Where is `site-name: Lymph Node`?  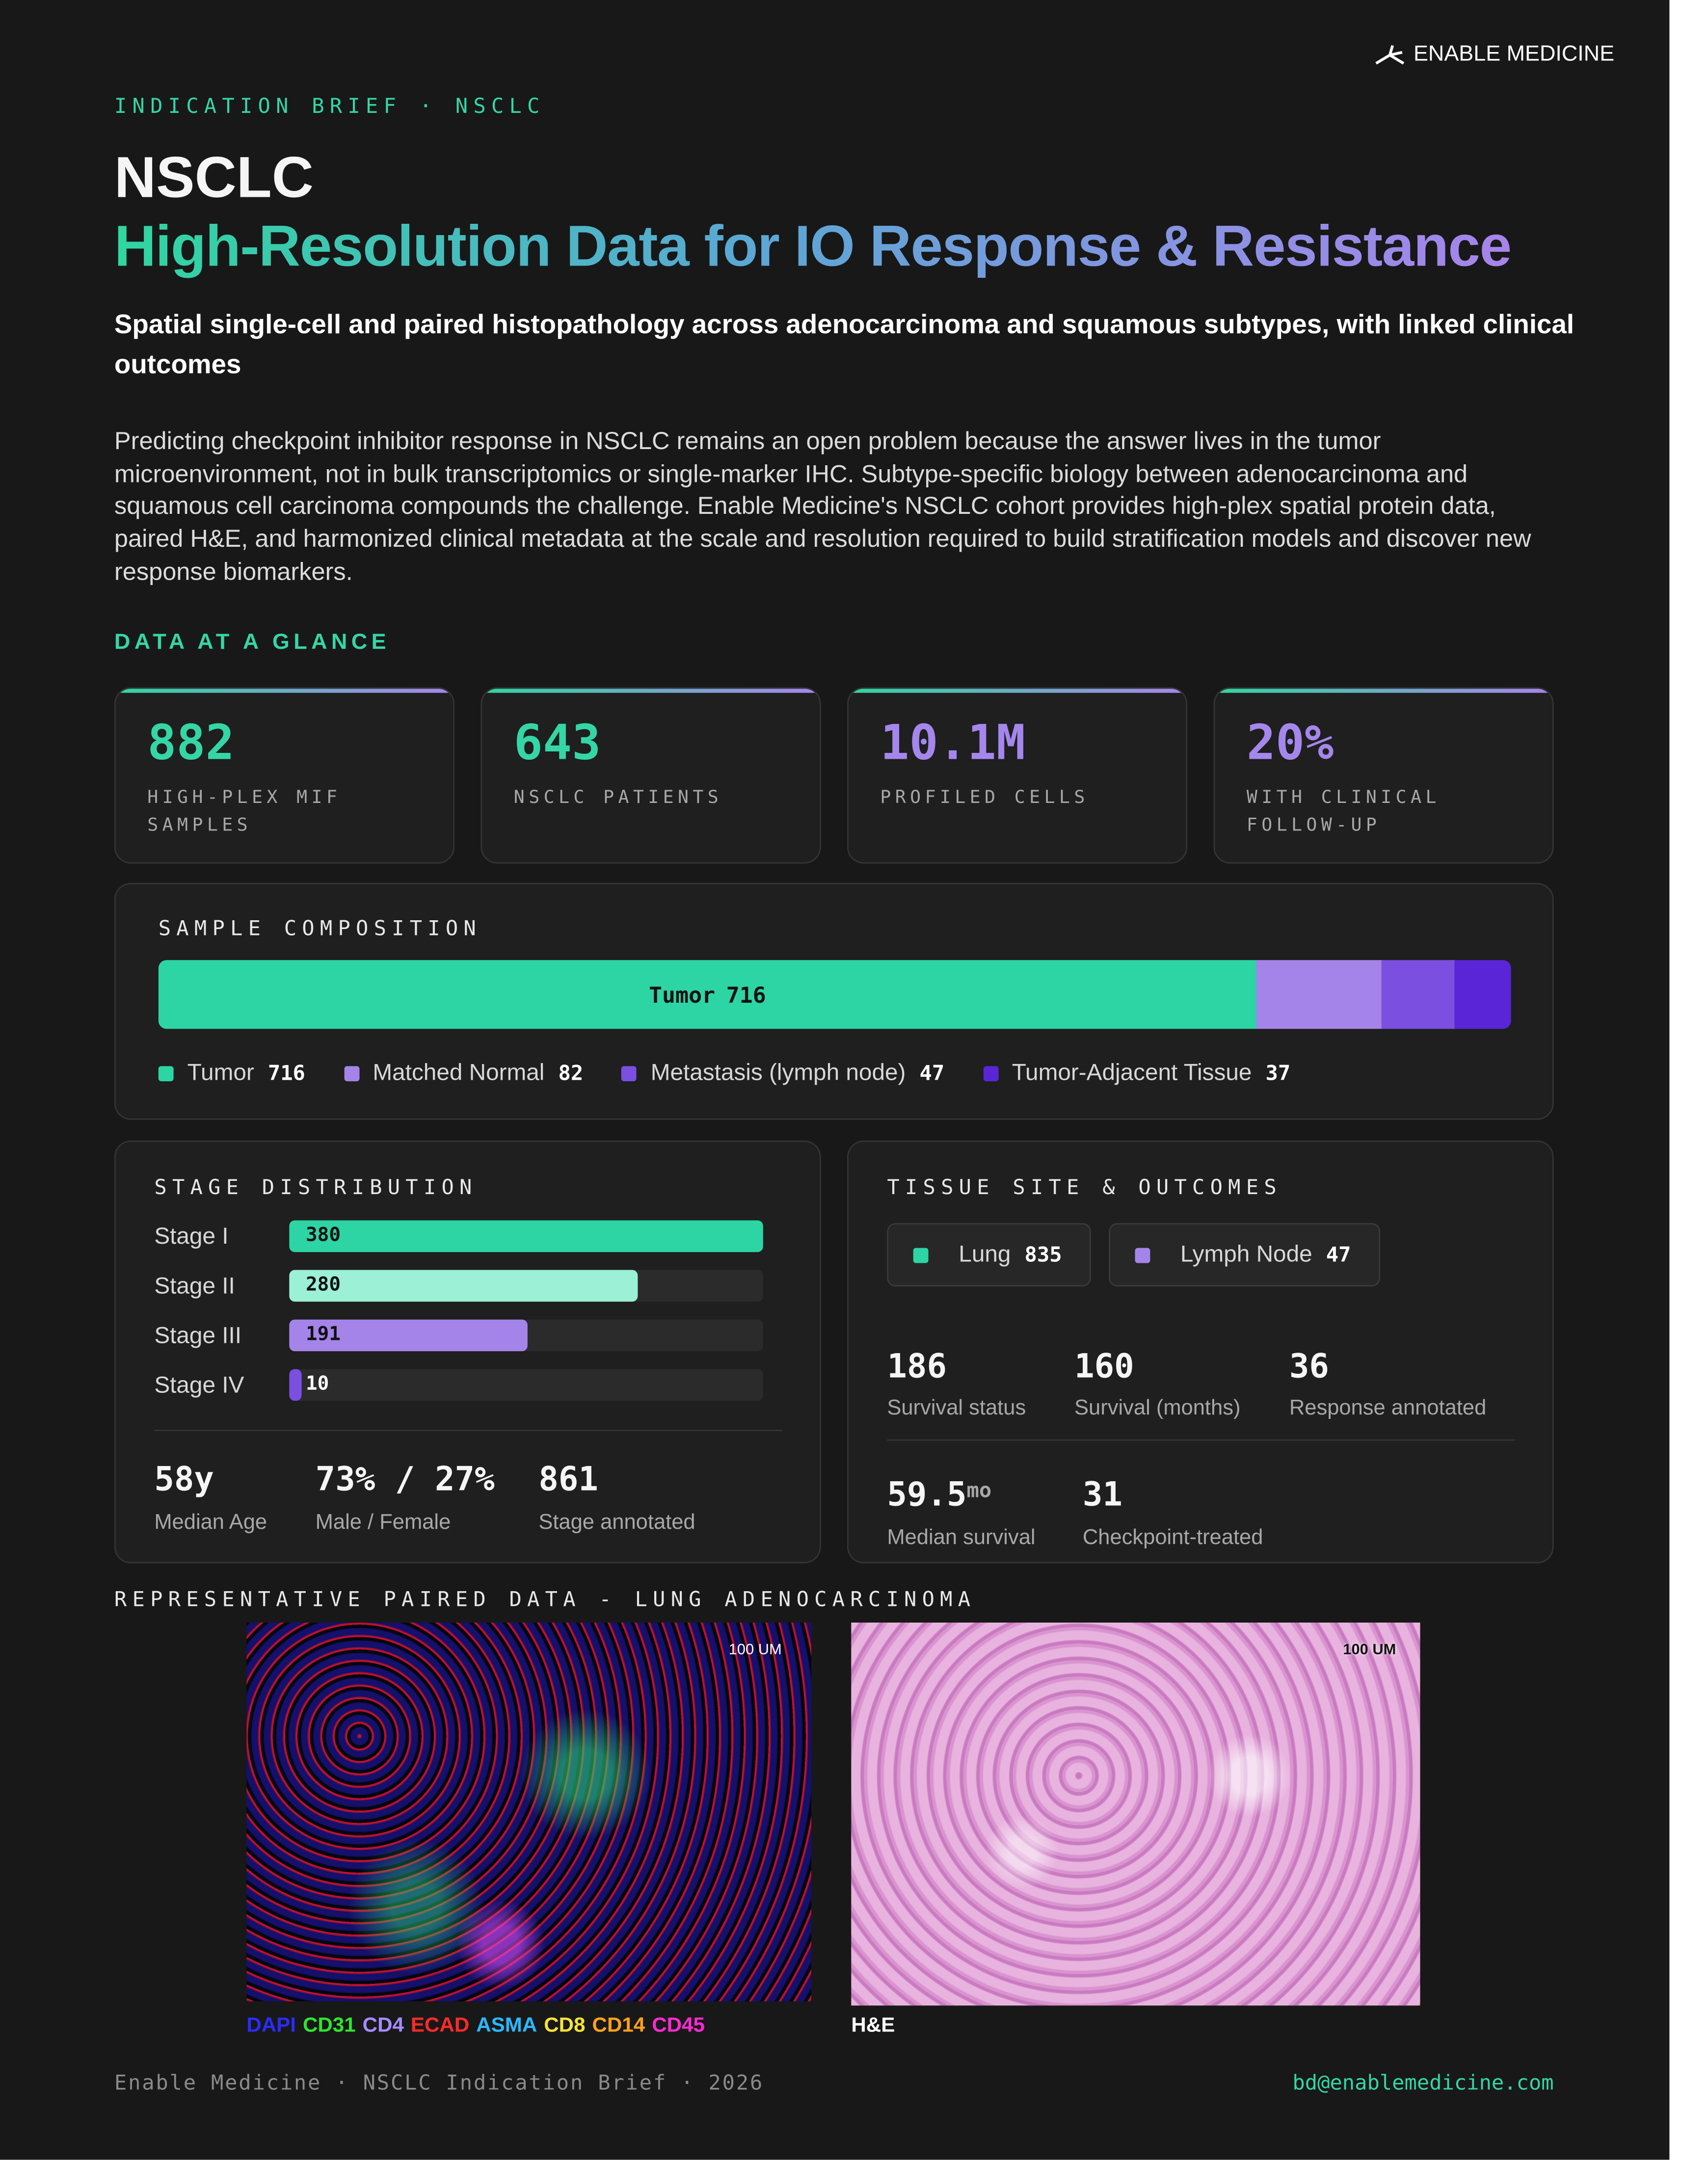 site-name: Lymph Node is located at coordinates (1246, 1254).